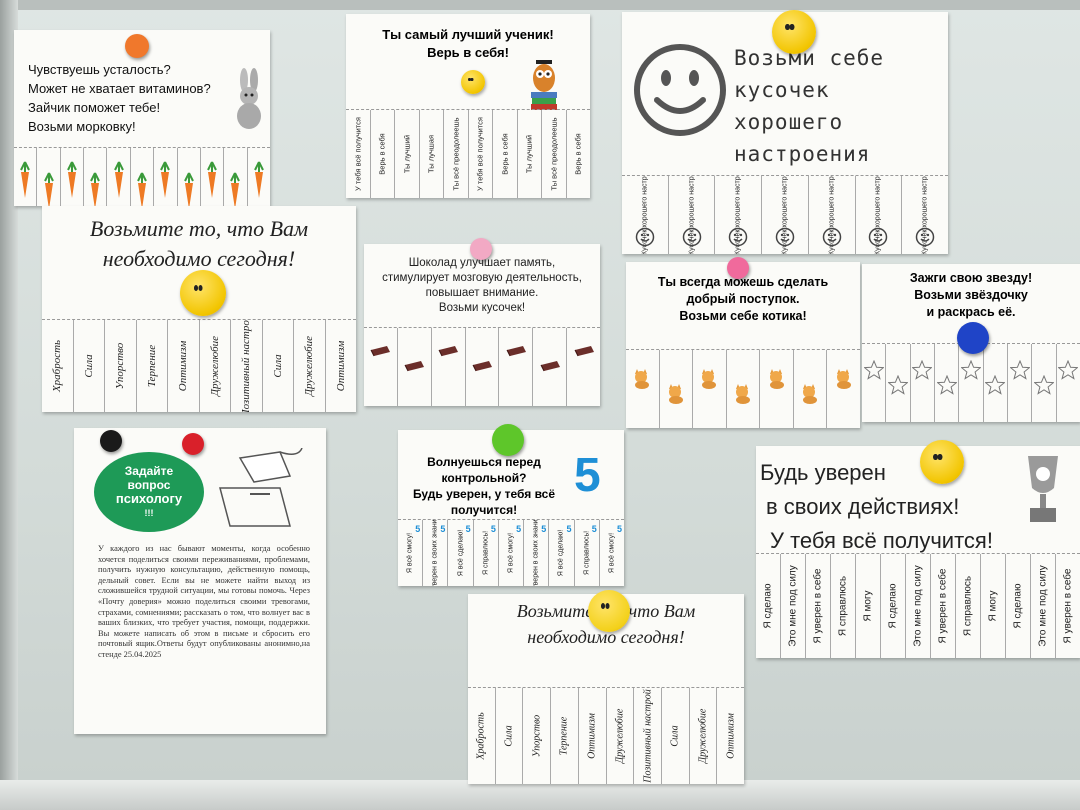 This screenshot has width=1080, height=810. I want to click on cat-icon, so click(777, 380).